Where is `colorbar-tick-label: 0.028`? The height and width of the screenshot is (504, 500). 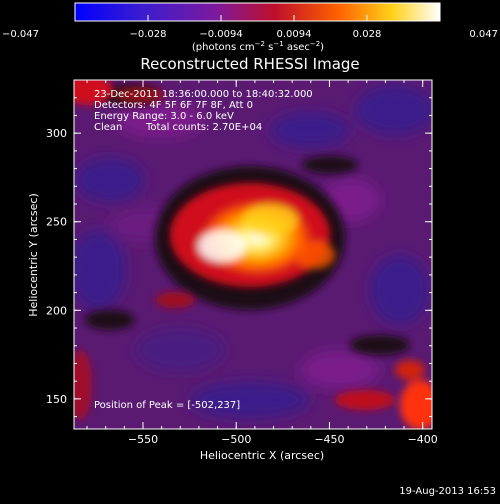 colorbar-tick-label: 0.028 is located at coordinates (367, 34).